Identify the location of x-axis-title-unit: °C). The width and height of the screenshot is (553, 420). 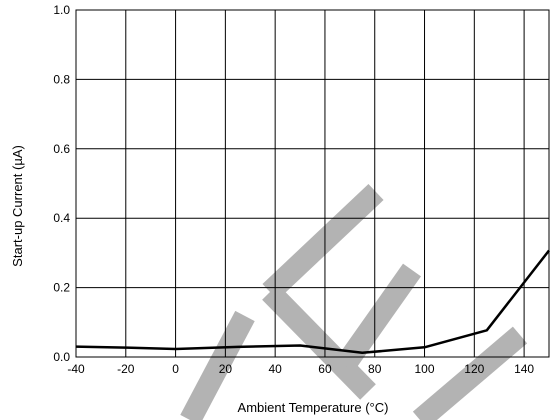
(379, 407).